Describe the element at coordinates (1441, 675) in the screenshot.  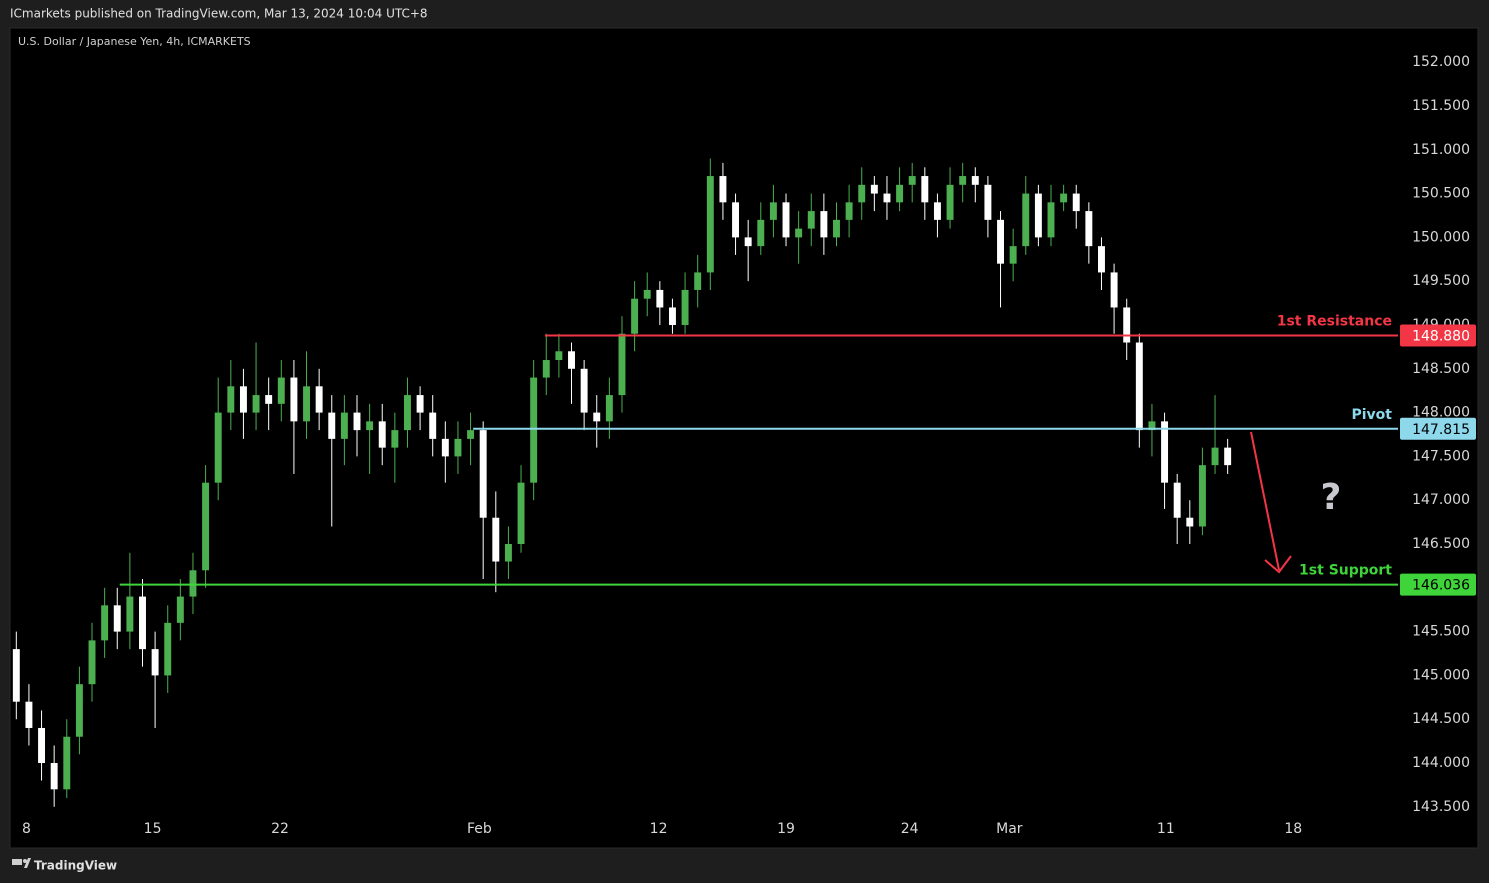
I see `y-tick-label: 145.000` at that location.